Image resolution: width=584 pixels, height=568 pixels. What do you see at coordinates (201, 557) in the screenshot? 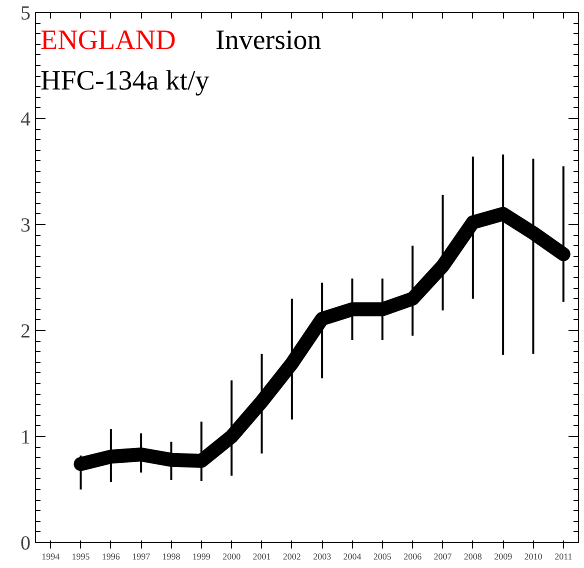
I see `x-tick-label: 1999` at bounding box center [201, 557].